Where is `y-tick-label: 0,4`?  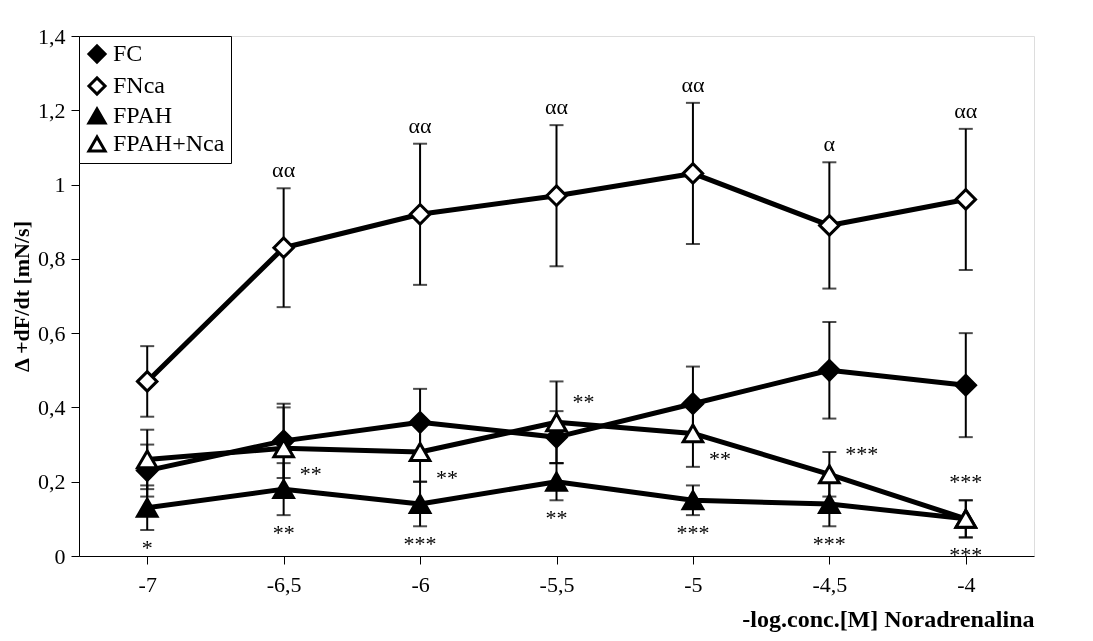 y-tick-label: 0,4 is located at coordinates (52, 407).